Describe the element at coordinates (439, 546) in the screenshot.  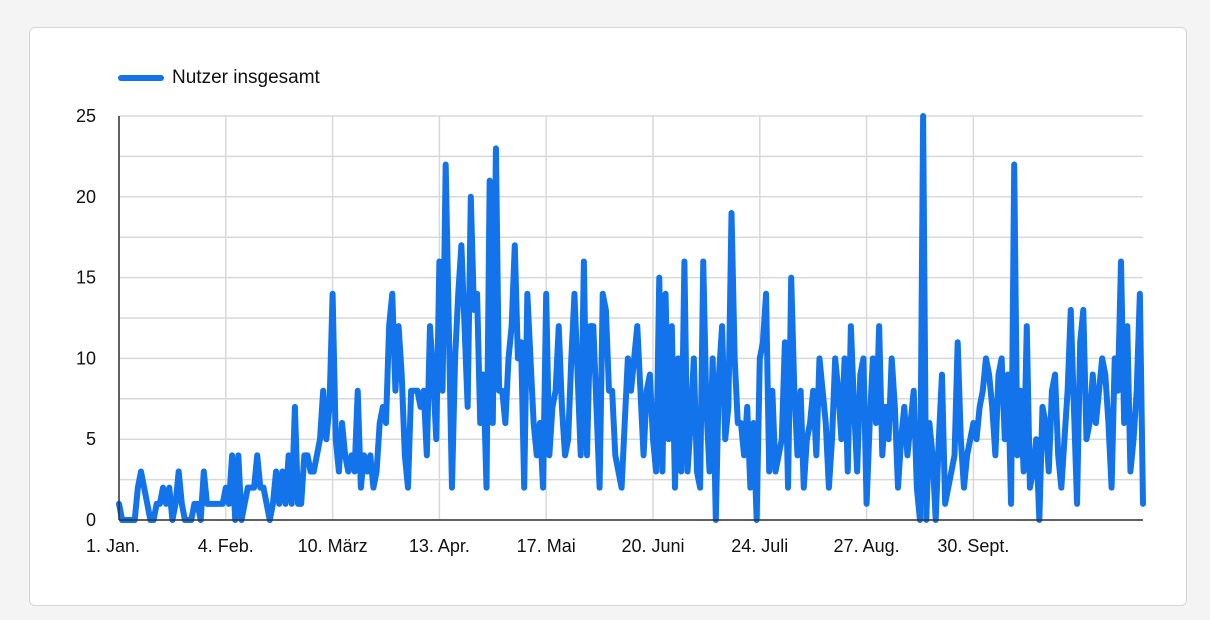
I see `x-tick-label: 13. Apr.` at that location.